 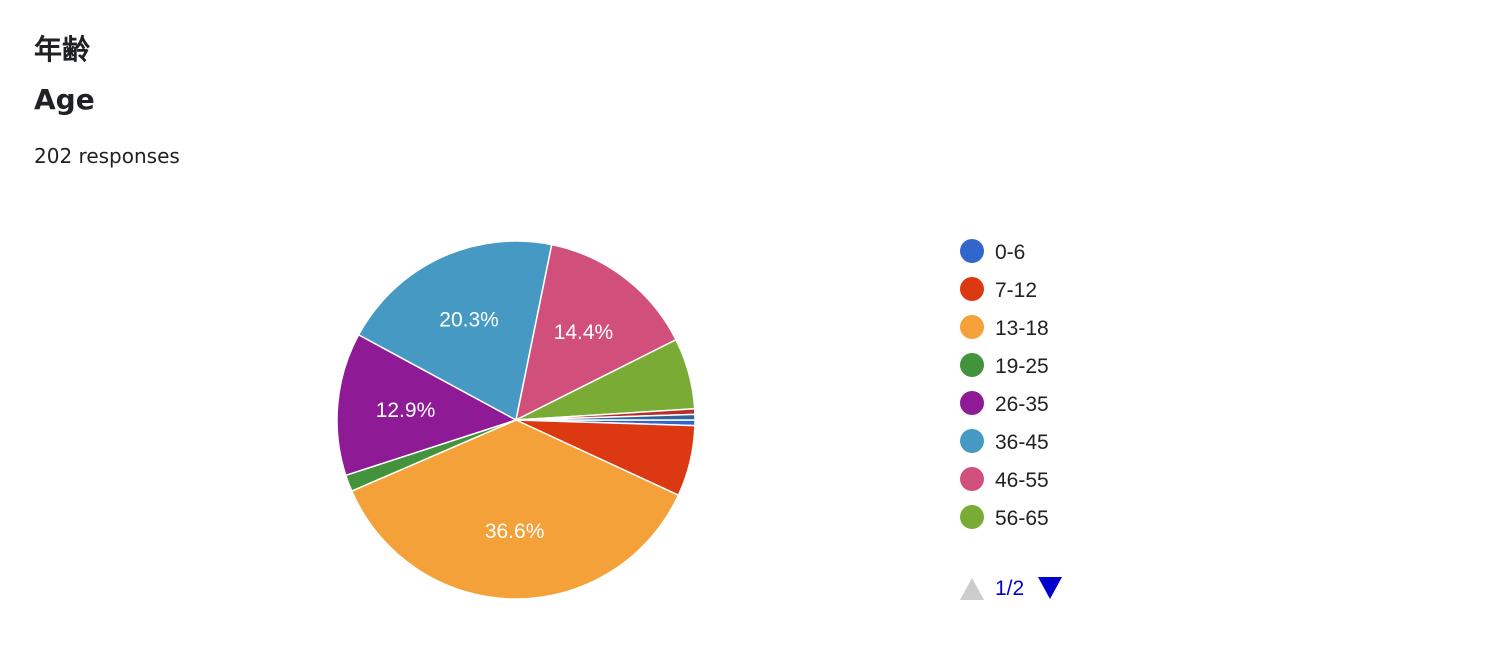 What do you see at coordinates (1050, 588) in the screenshot?
I see `legend-next-page-icon` at bounding box center [1050, 588].